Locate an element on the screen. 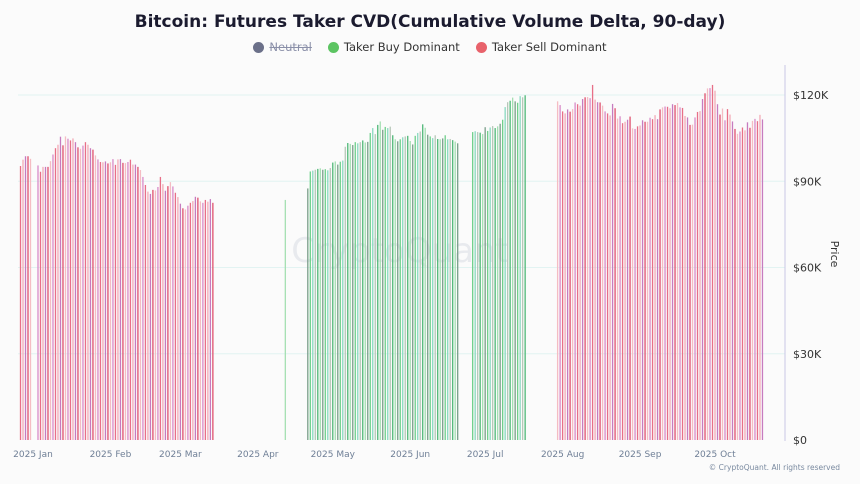  copyright-footer: © CryptoQuant. All rights reserved is located at coordinates (774, 467).